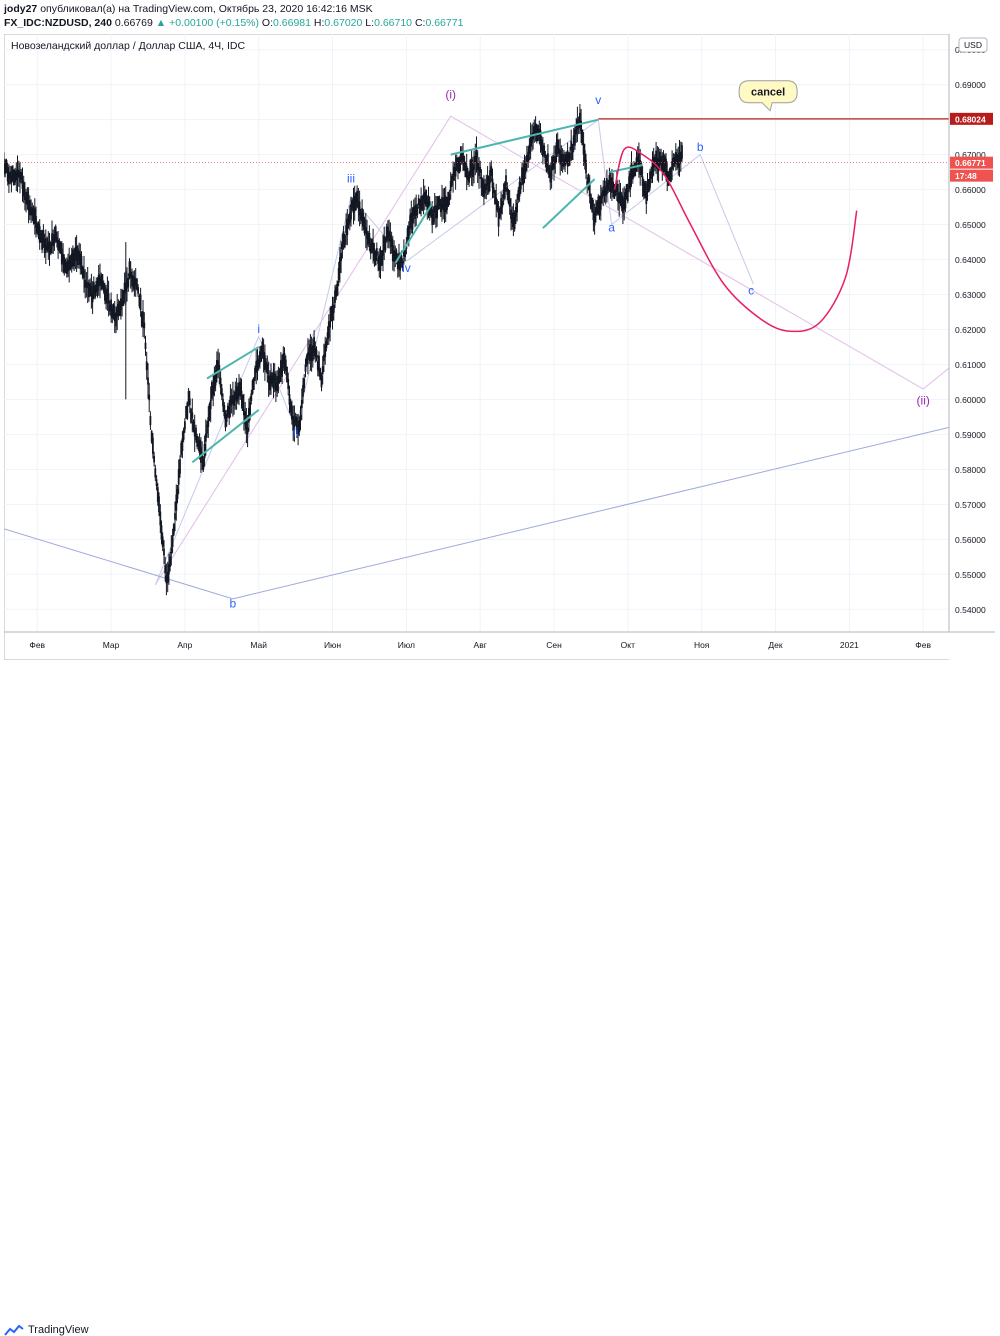 This screenshot has width=1000, height=1336. I want to click on price-tick-label: 0.56000, so click(970, 540).